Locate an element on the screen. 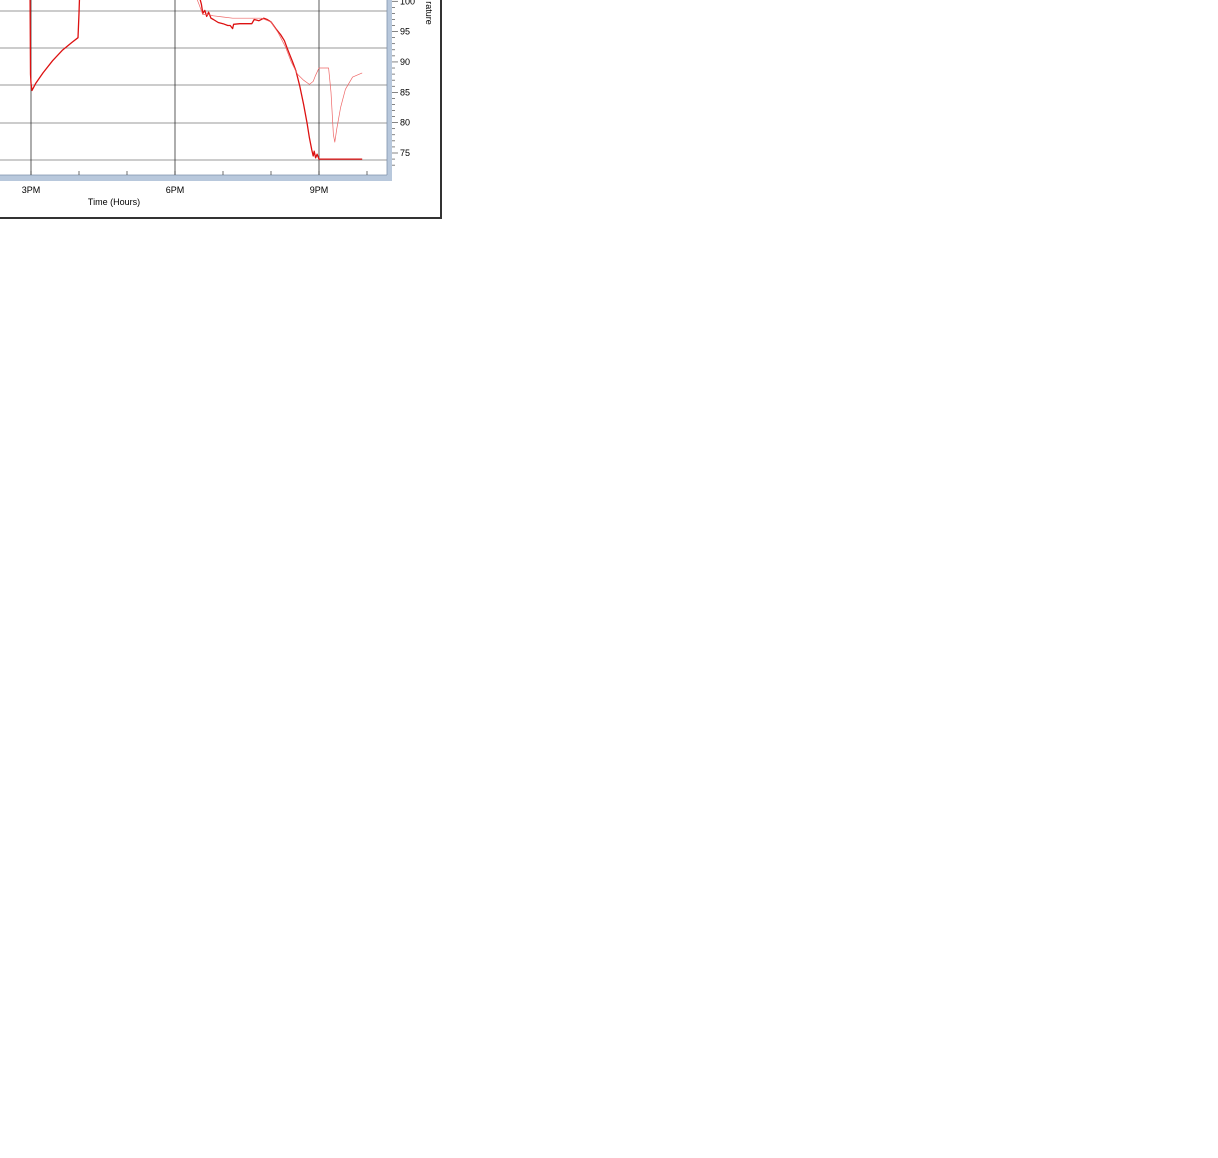  x-axis-label: Time (Hours) is located at coordinates (114, 202).